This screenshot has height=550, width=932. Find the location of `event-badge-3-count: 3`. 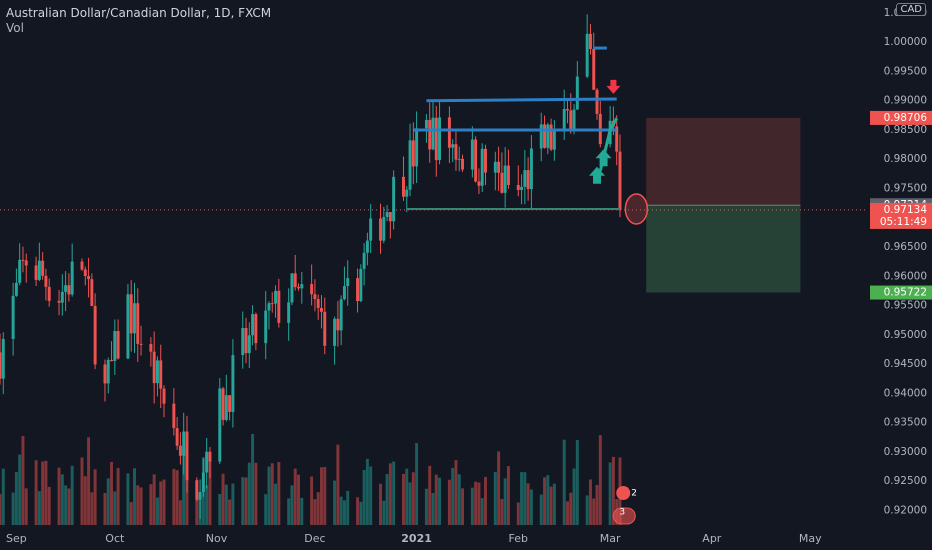

event-badge-3-count: 3 is located at coordinates (622, 513).